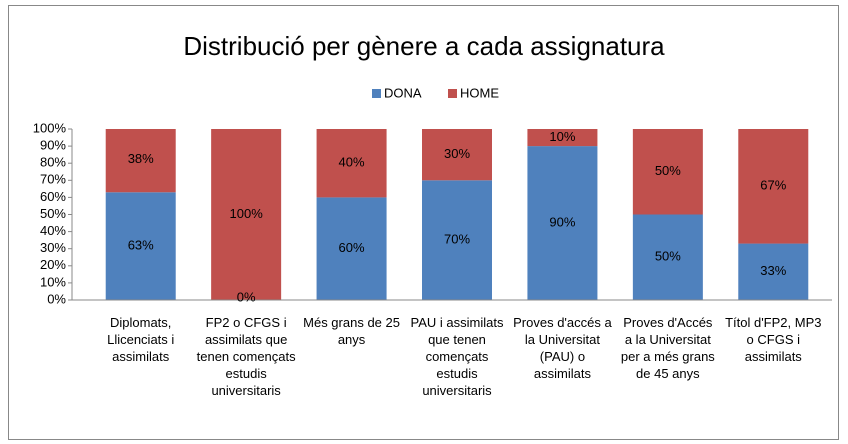  I want to click on data-label: 40%, so click(352, 162).